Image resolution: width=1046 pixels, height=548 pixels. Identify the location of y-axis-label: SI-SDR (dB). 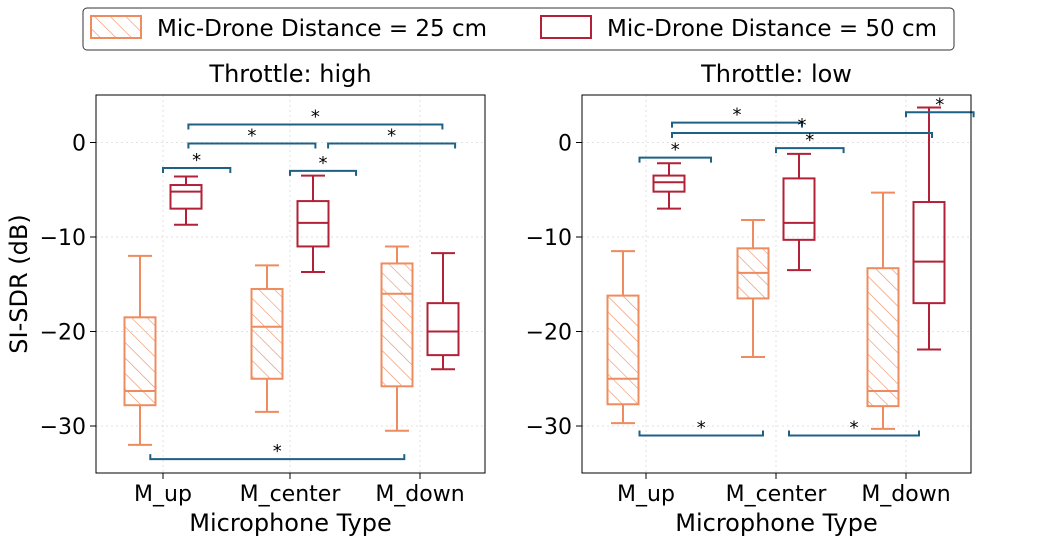
(19, 283).